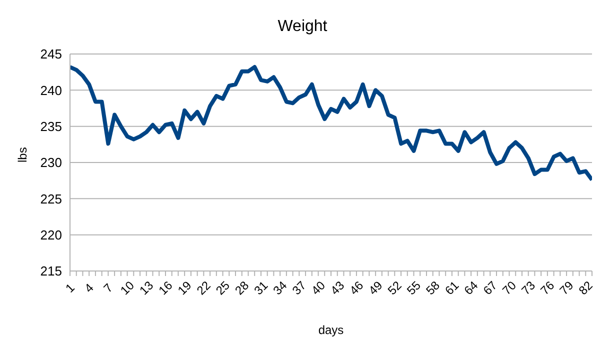 The height and width of the screenshot is (341, 605). I want to click on x-tick-label: 4, so click(89, 288).